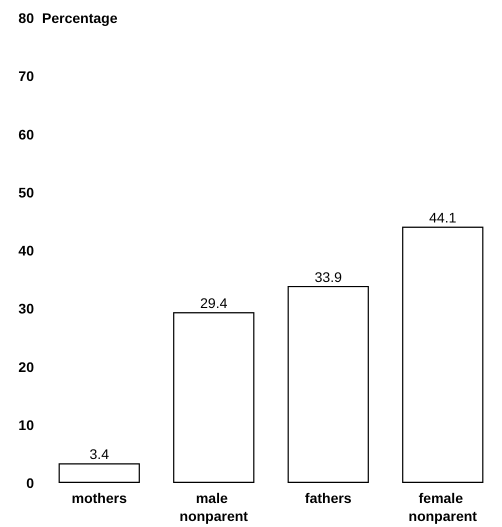 The height and width of the screenshot is (527, 502). I want to click on data-label: 33.9, so click(328, 276).